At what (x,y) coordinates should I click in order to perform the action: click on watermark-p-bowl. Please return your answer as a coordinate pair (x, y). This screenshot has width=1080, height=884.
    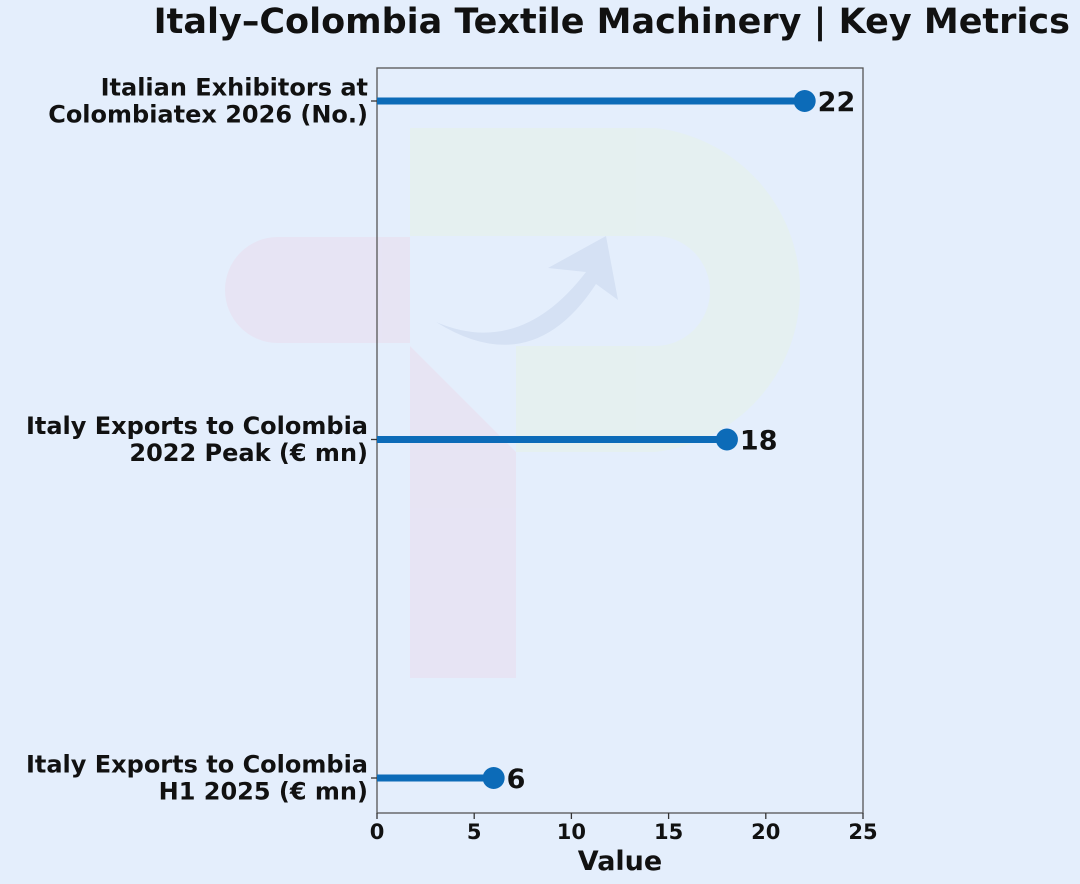
    Looking at the image, I should click on (605, 290).